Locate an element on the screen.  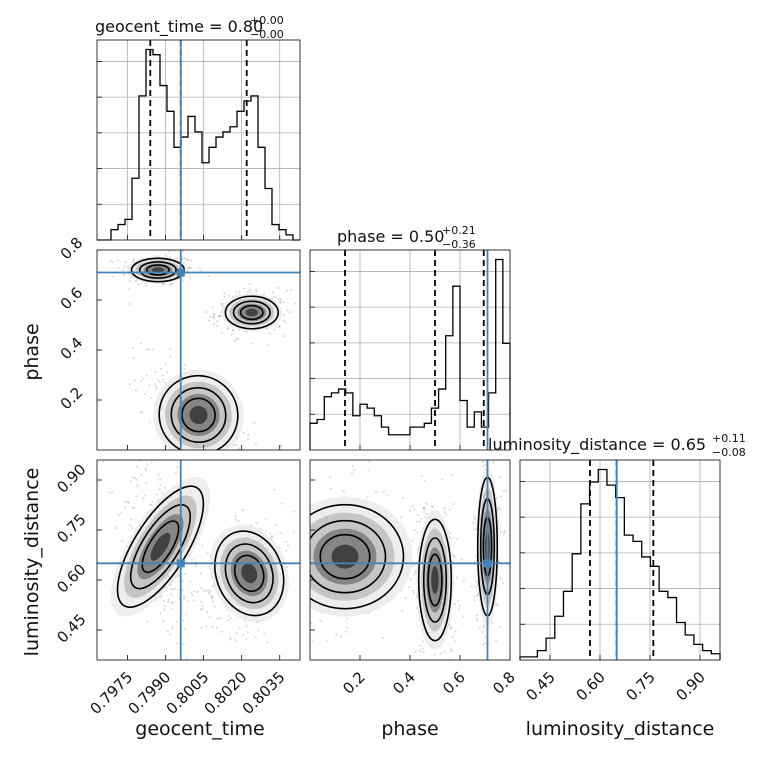
joint-panel-luminosity-distance-vs-phase is located at coordinates (399, 569).